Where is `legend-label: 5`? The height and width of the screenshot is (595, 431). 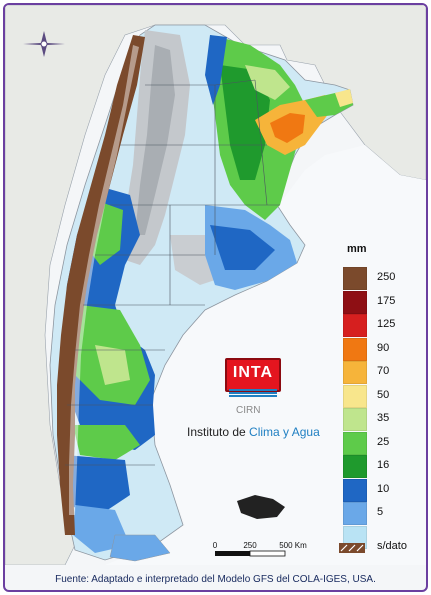 legend-label: 5 is located at coordinates (380, 512).